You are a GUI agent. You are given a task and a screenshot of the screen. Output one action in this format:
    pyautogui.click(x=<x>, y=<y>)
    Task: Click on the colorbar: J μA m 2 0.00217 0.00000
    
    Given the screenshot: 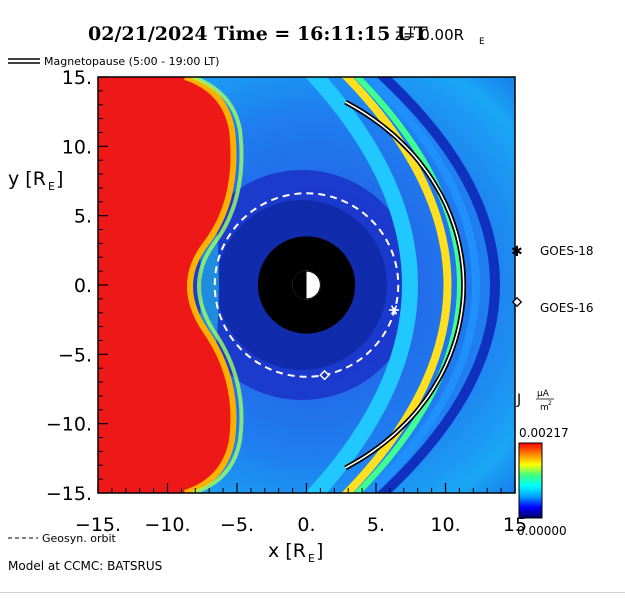 What is the action you would take?
    pyautogui.click(x=542, y=463)
    